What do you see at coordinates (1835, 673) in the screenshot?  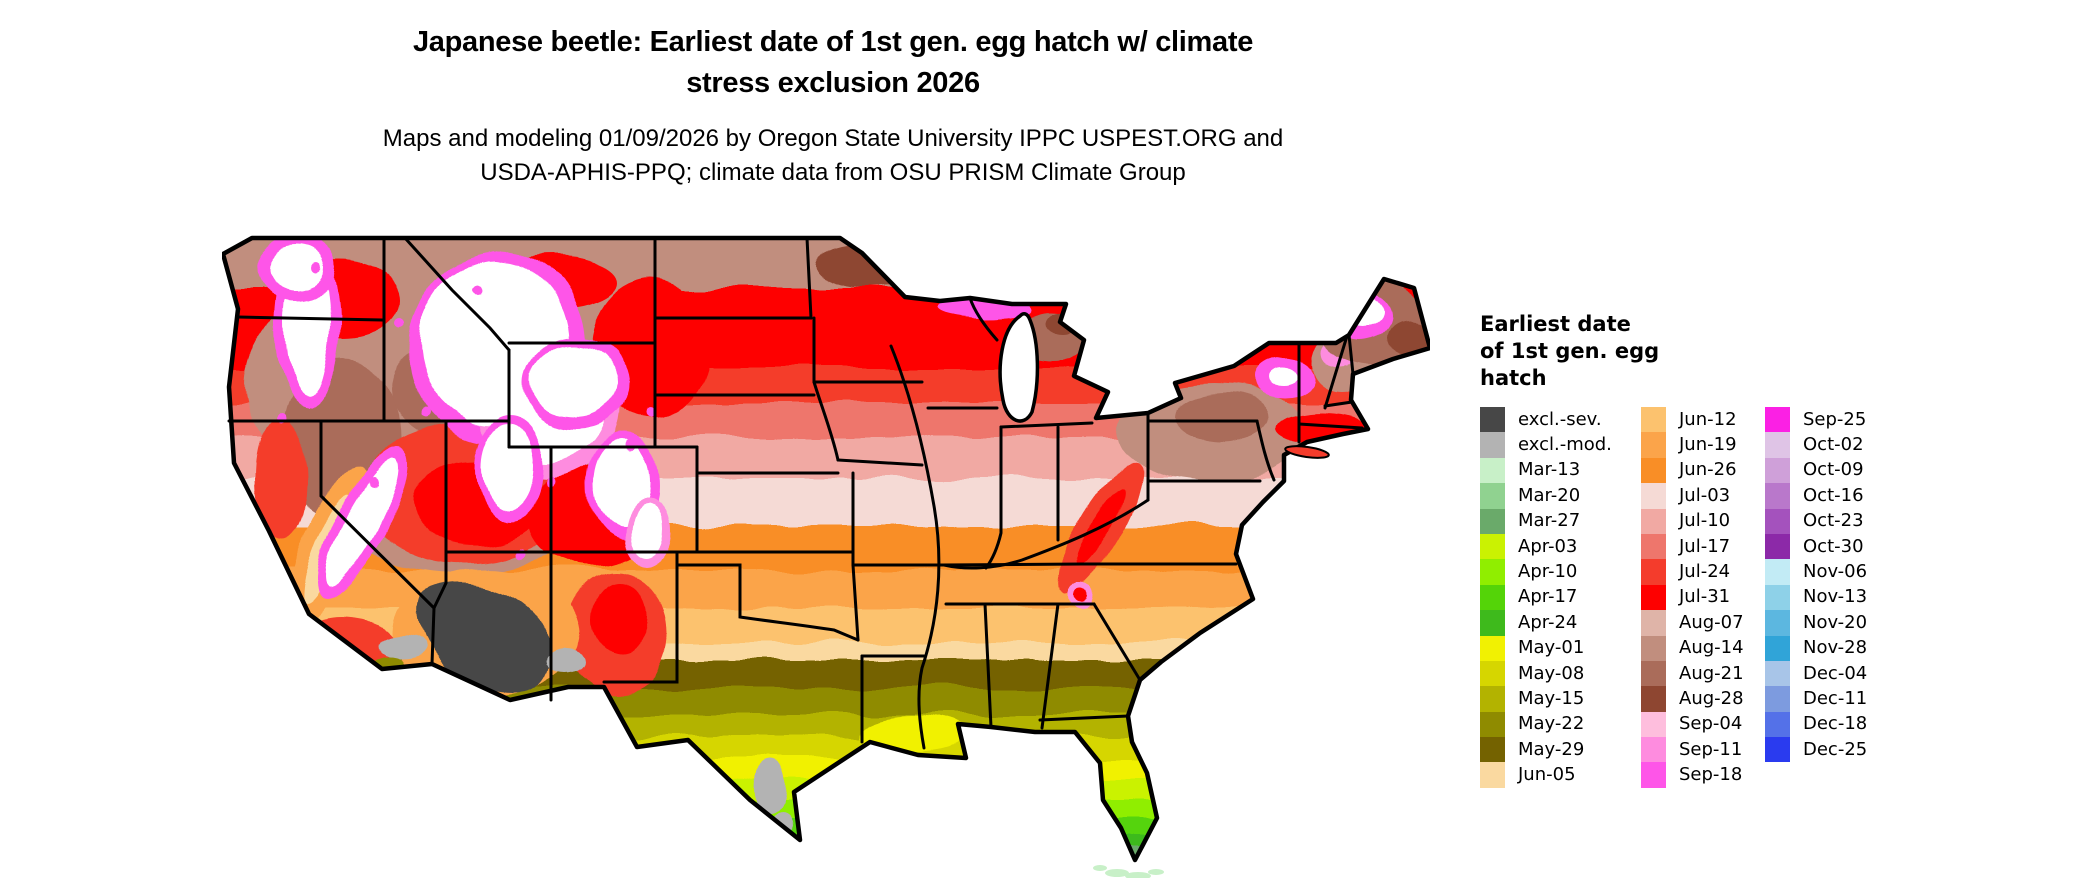 I see `legend-label: Dec-04` at bounding box center [1835, 673].